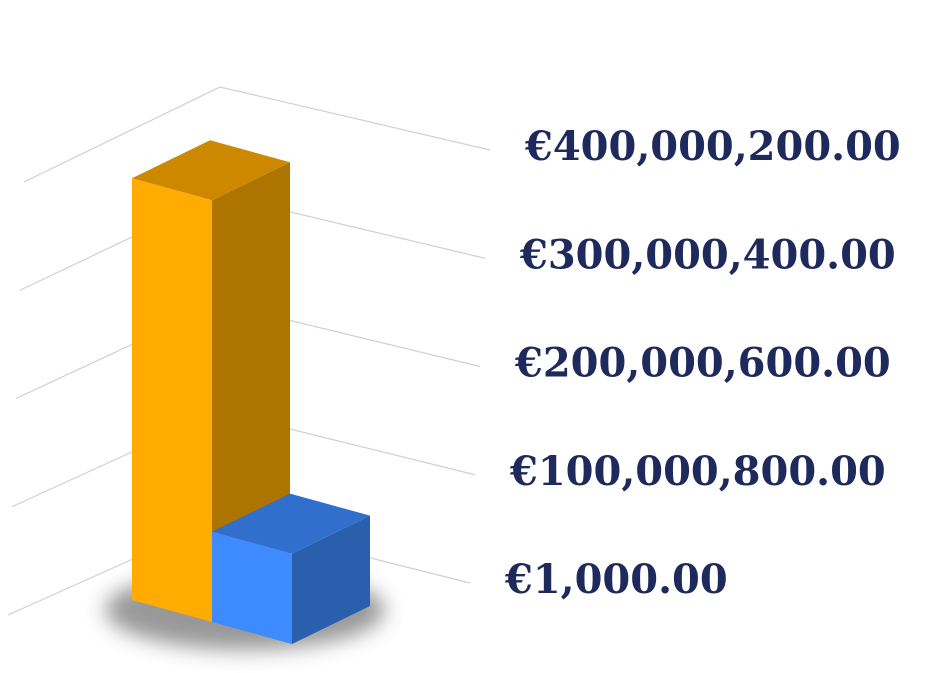 This screenshot has height=673, width=949. Describe the element at coordinates (707, 254) in the screenshot. I see `y-tick-label: €300,000,400.00` at that location.